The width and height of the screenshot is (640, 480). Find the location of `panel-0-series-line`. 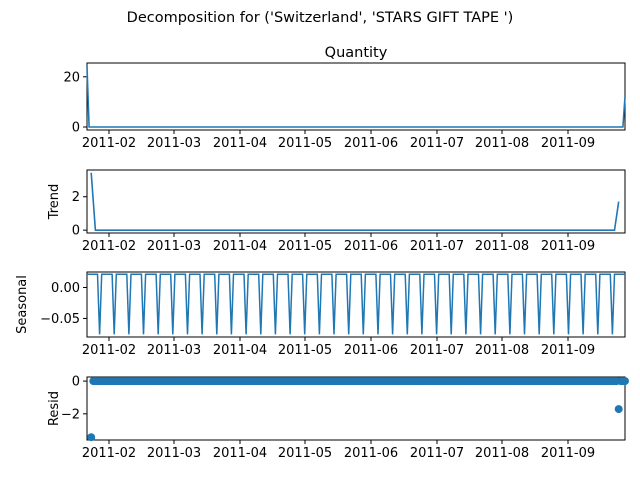

panel-0-series-line is located at coordinates (356, 97).